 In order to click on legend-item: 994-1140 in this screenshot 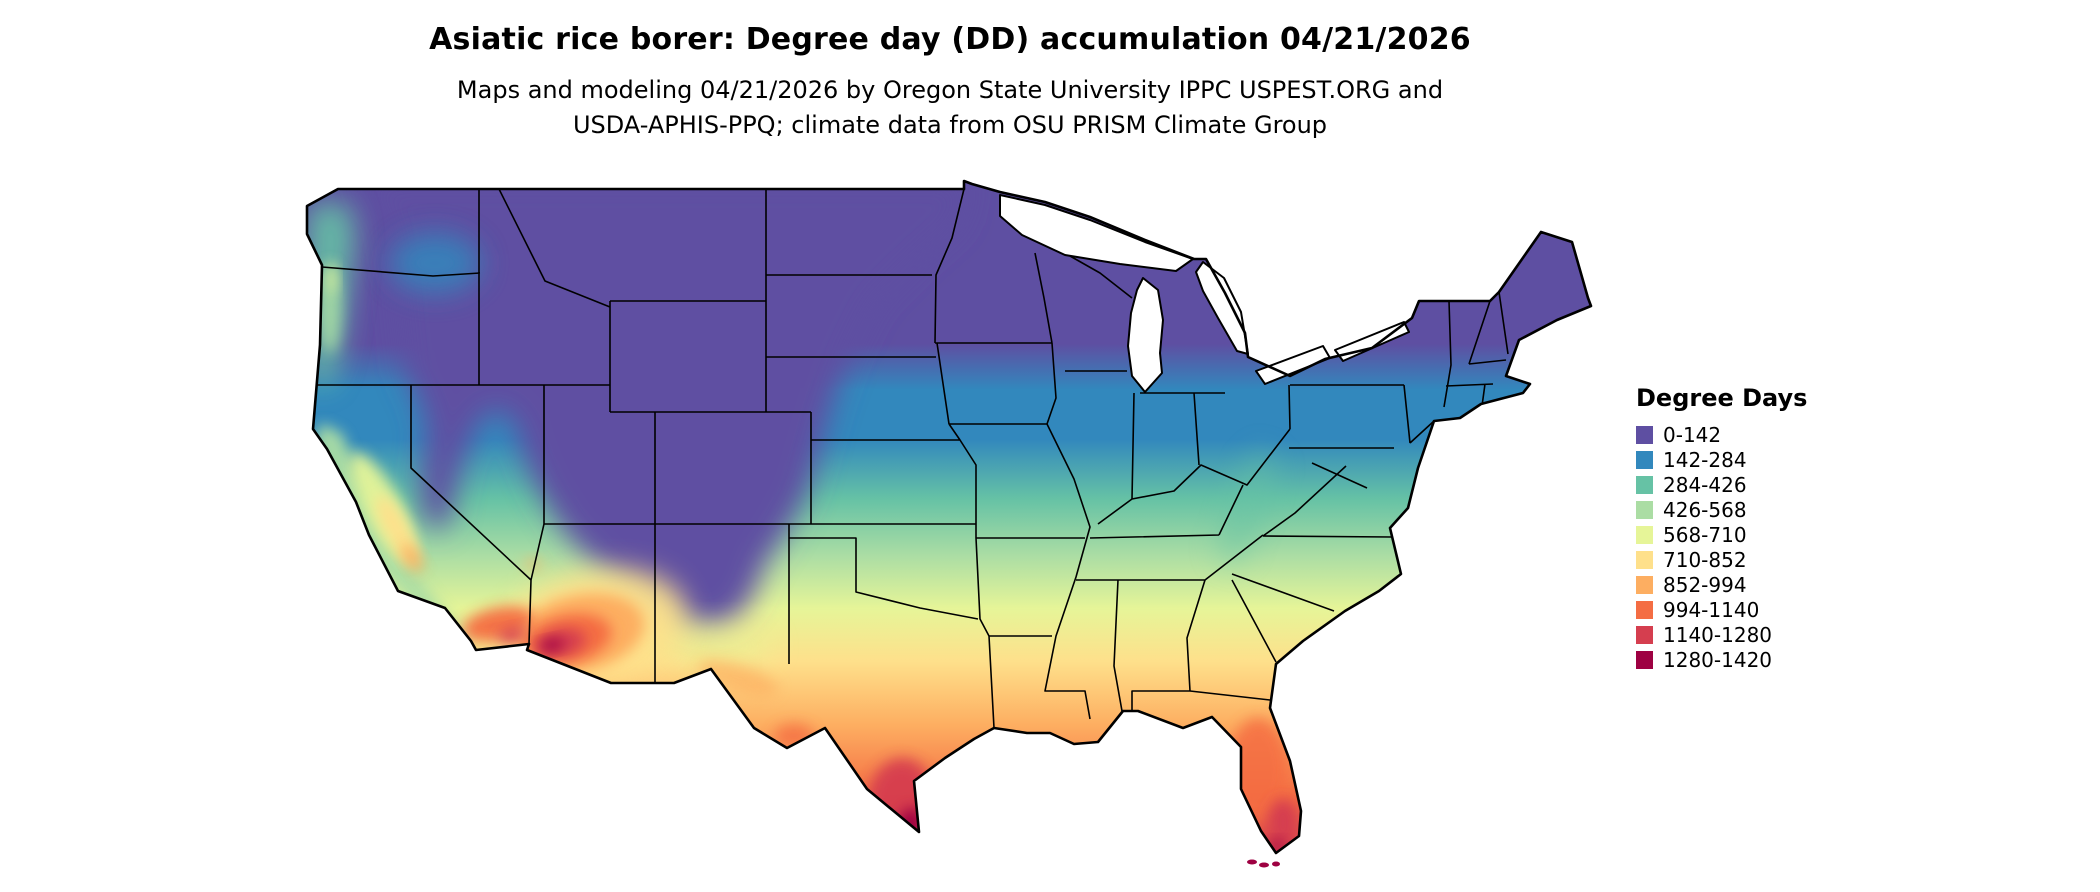, I will do `click(1721, 609)`.